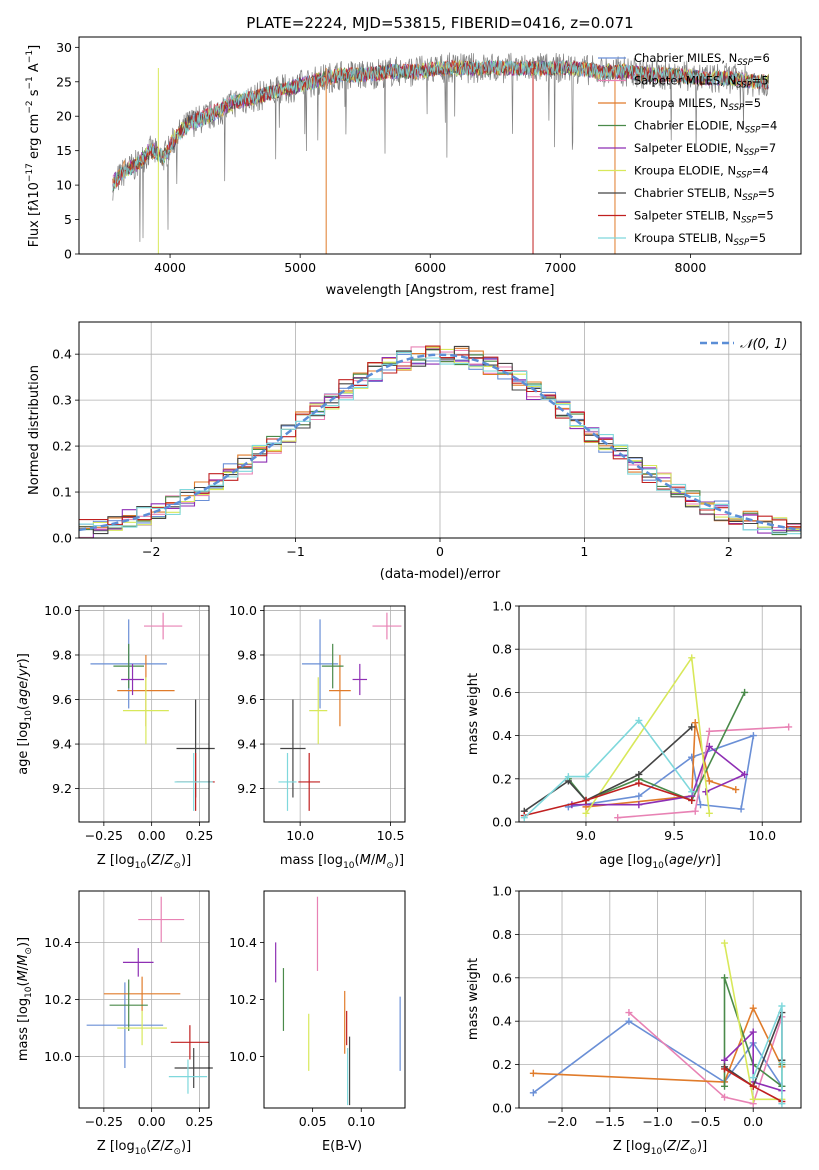  What do you see at coordinates (768, 126) in the screenshot?
I see `legend-count: =4` at bounding box center [768, 126].